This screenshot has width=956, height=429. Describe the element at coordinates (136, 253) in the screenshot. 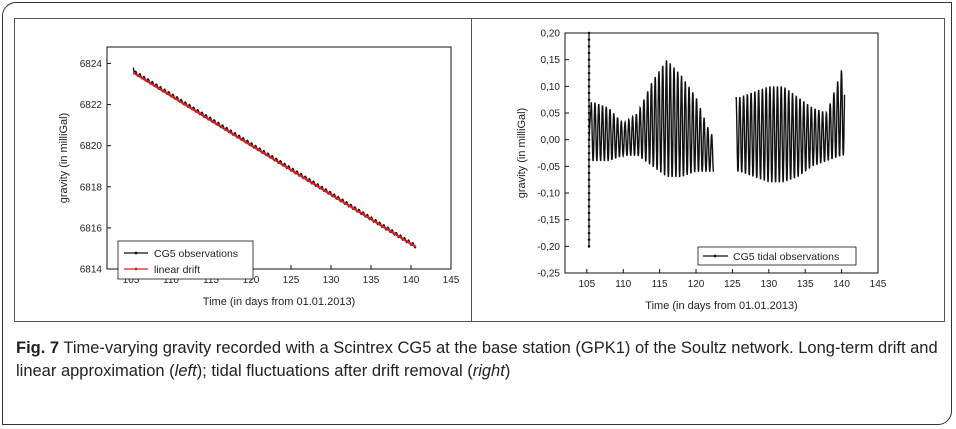

I see `legend-marker-observations` at that location.